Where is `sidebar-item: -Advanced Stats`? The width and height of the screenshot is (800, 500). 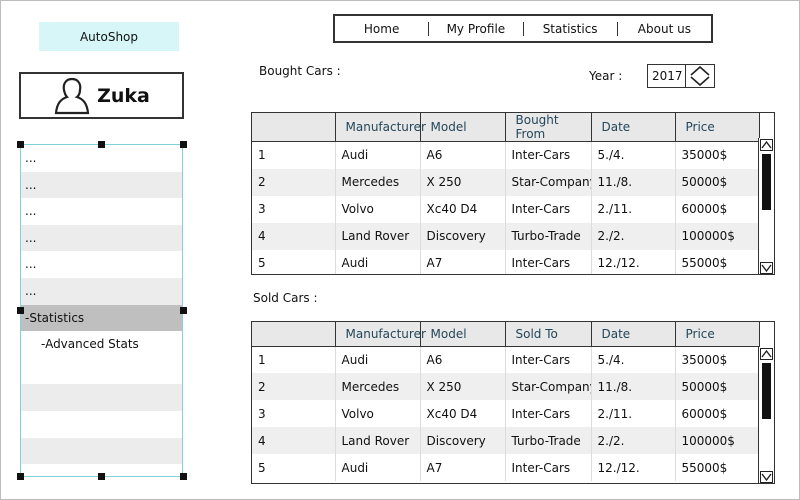
sidebar-item: -Advanced Stats is located at coordinates (90, 344).